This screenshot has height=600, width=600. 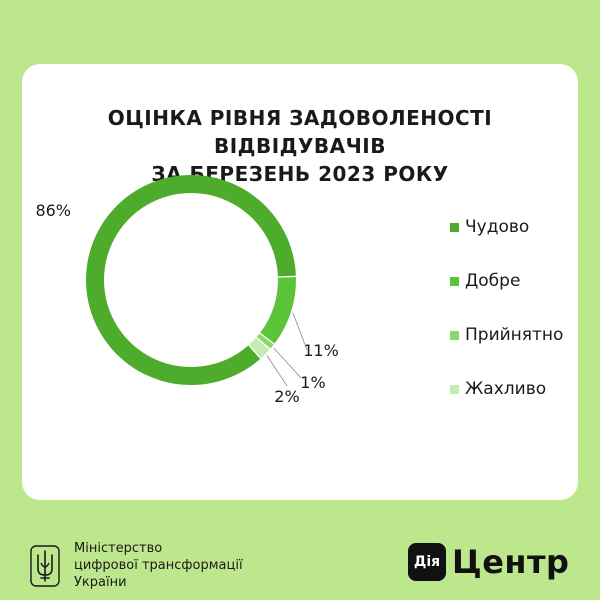 I want to click on chart-legend: Чудово Добре Прийнятно Жахливо, so click(x=506, y=308).